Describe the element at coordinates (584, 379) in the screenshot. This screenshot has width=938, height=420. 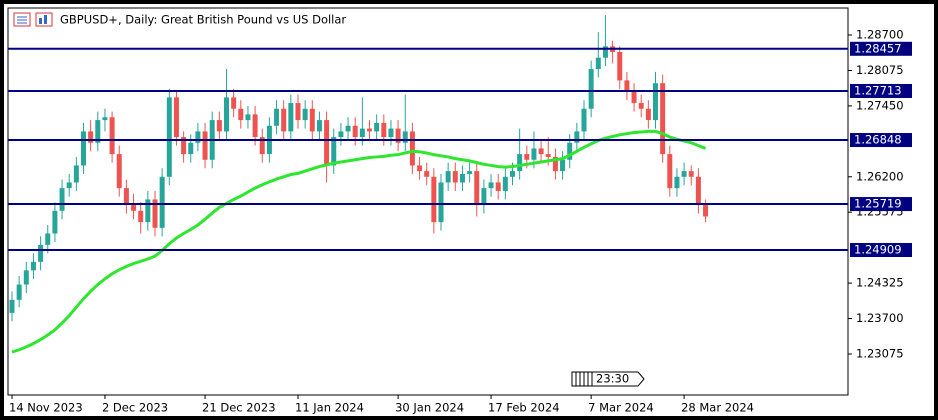
I see `time-marker-hatch` at that location.